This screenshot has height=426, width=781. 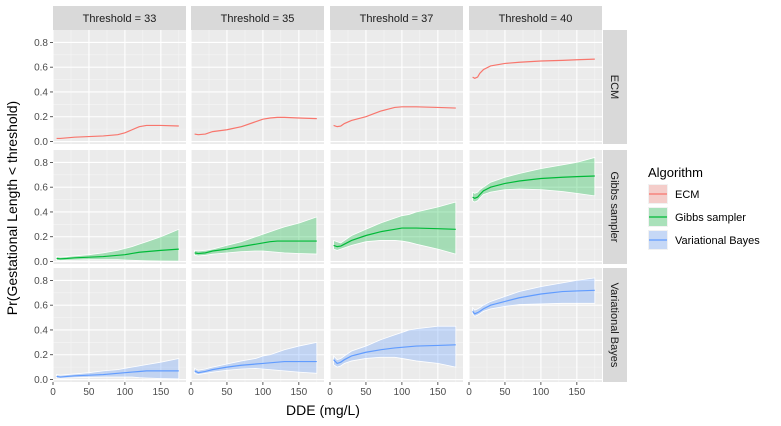 I want to click on panel-variational-bayes-threshold-37: 0 50 100 150, so click(x=395, y=333).